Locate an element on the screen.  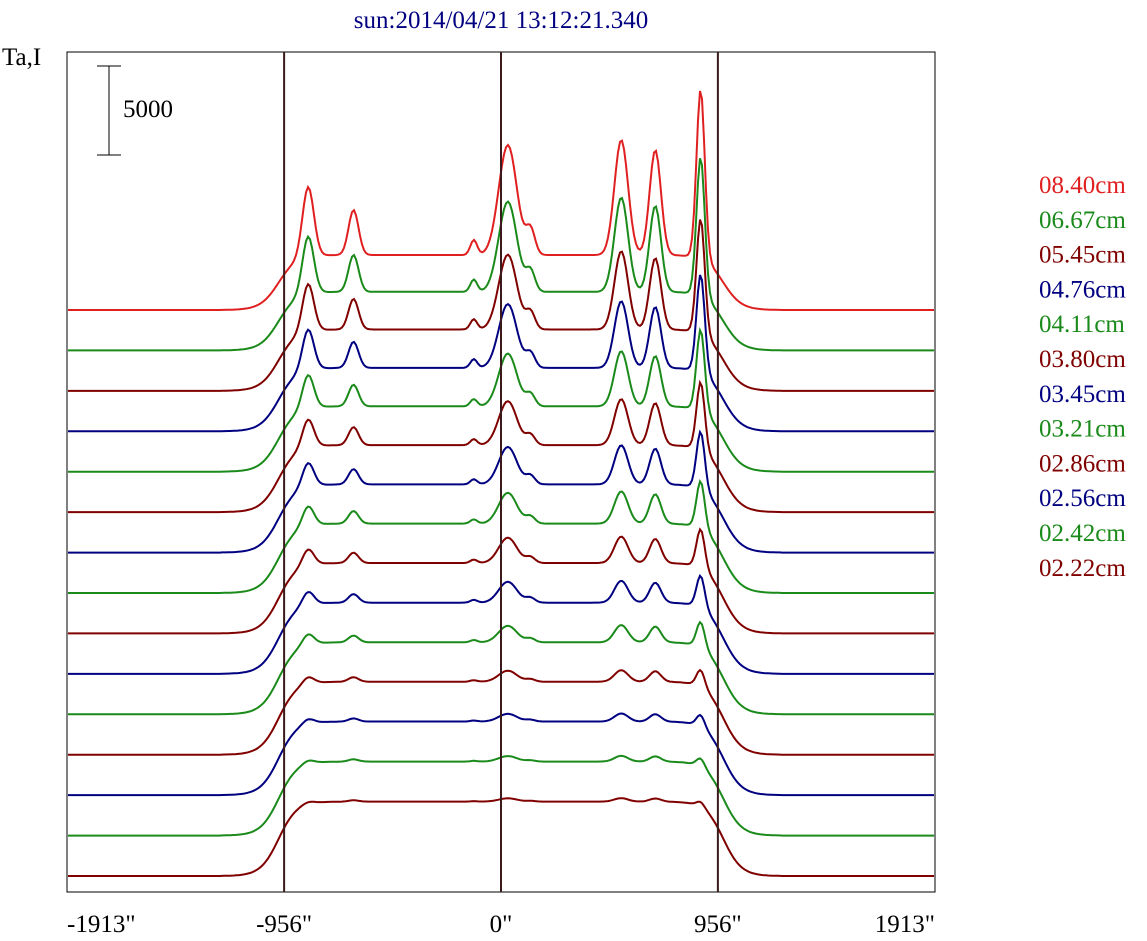
x-tick-label: 0" is located at coordinates (501, 924).